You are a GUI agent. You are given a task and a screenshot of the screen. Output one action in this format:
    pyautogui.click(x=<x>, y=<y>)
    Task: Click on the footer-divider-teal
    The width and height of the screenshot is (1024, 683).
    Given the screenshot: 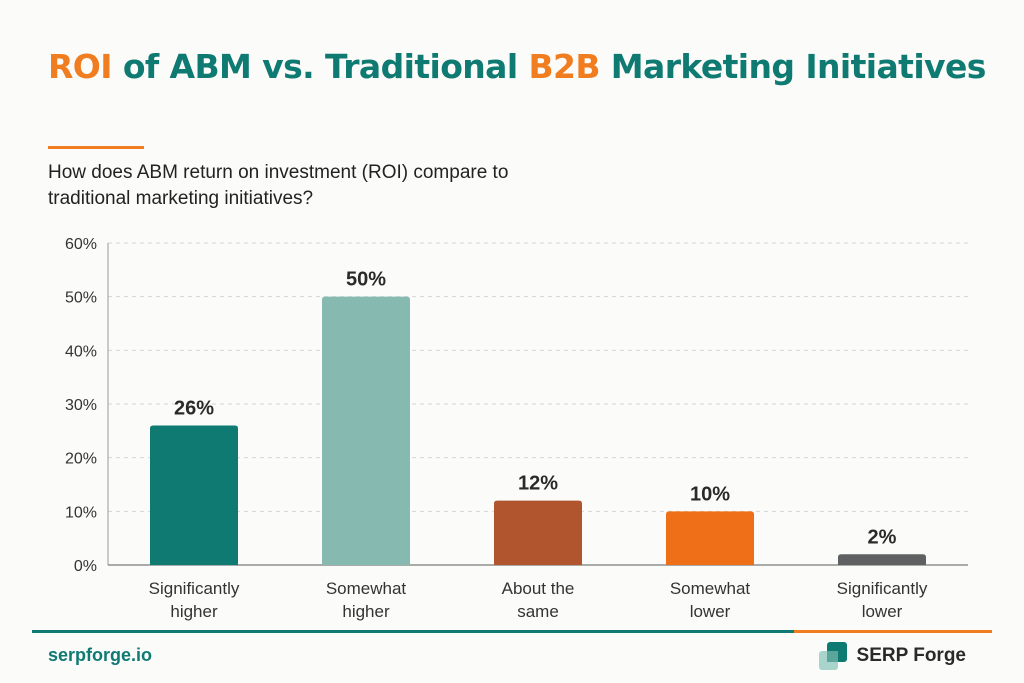 What is the action you would take?
    pyautogui.click(x=413, y=631)
    